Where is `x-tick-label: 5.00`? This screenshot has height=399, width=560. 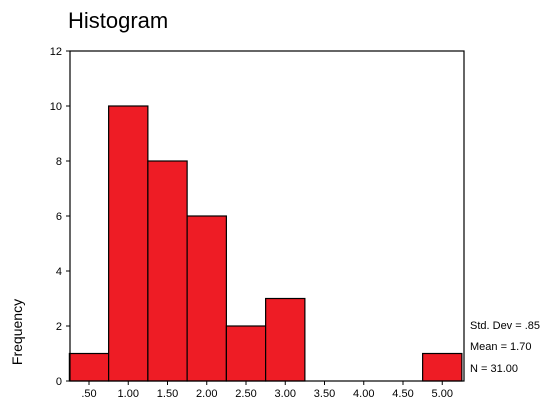
x-tick-label: 5.00 is located at coordinates (442, 393).